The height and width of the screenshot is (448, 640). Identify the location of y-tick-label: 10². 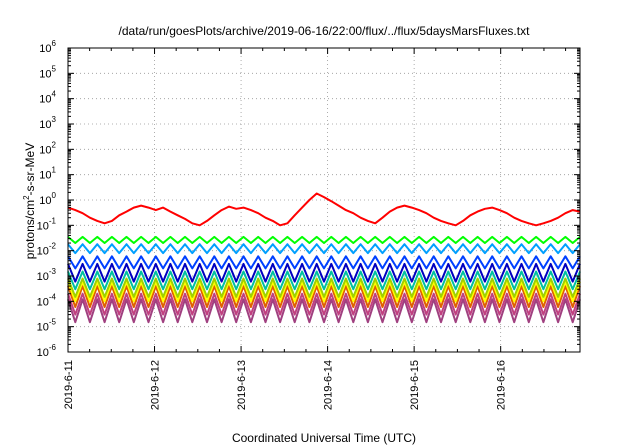
(47, 148).